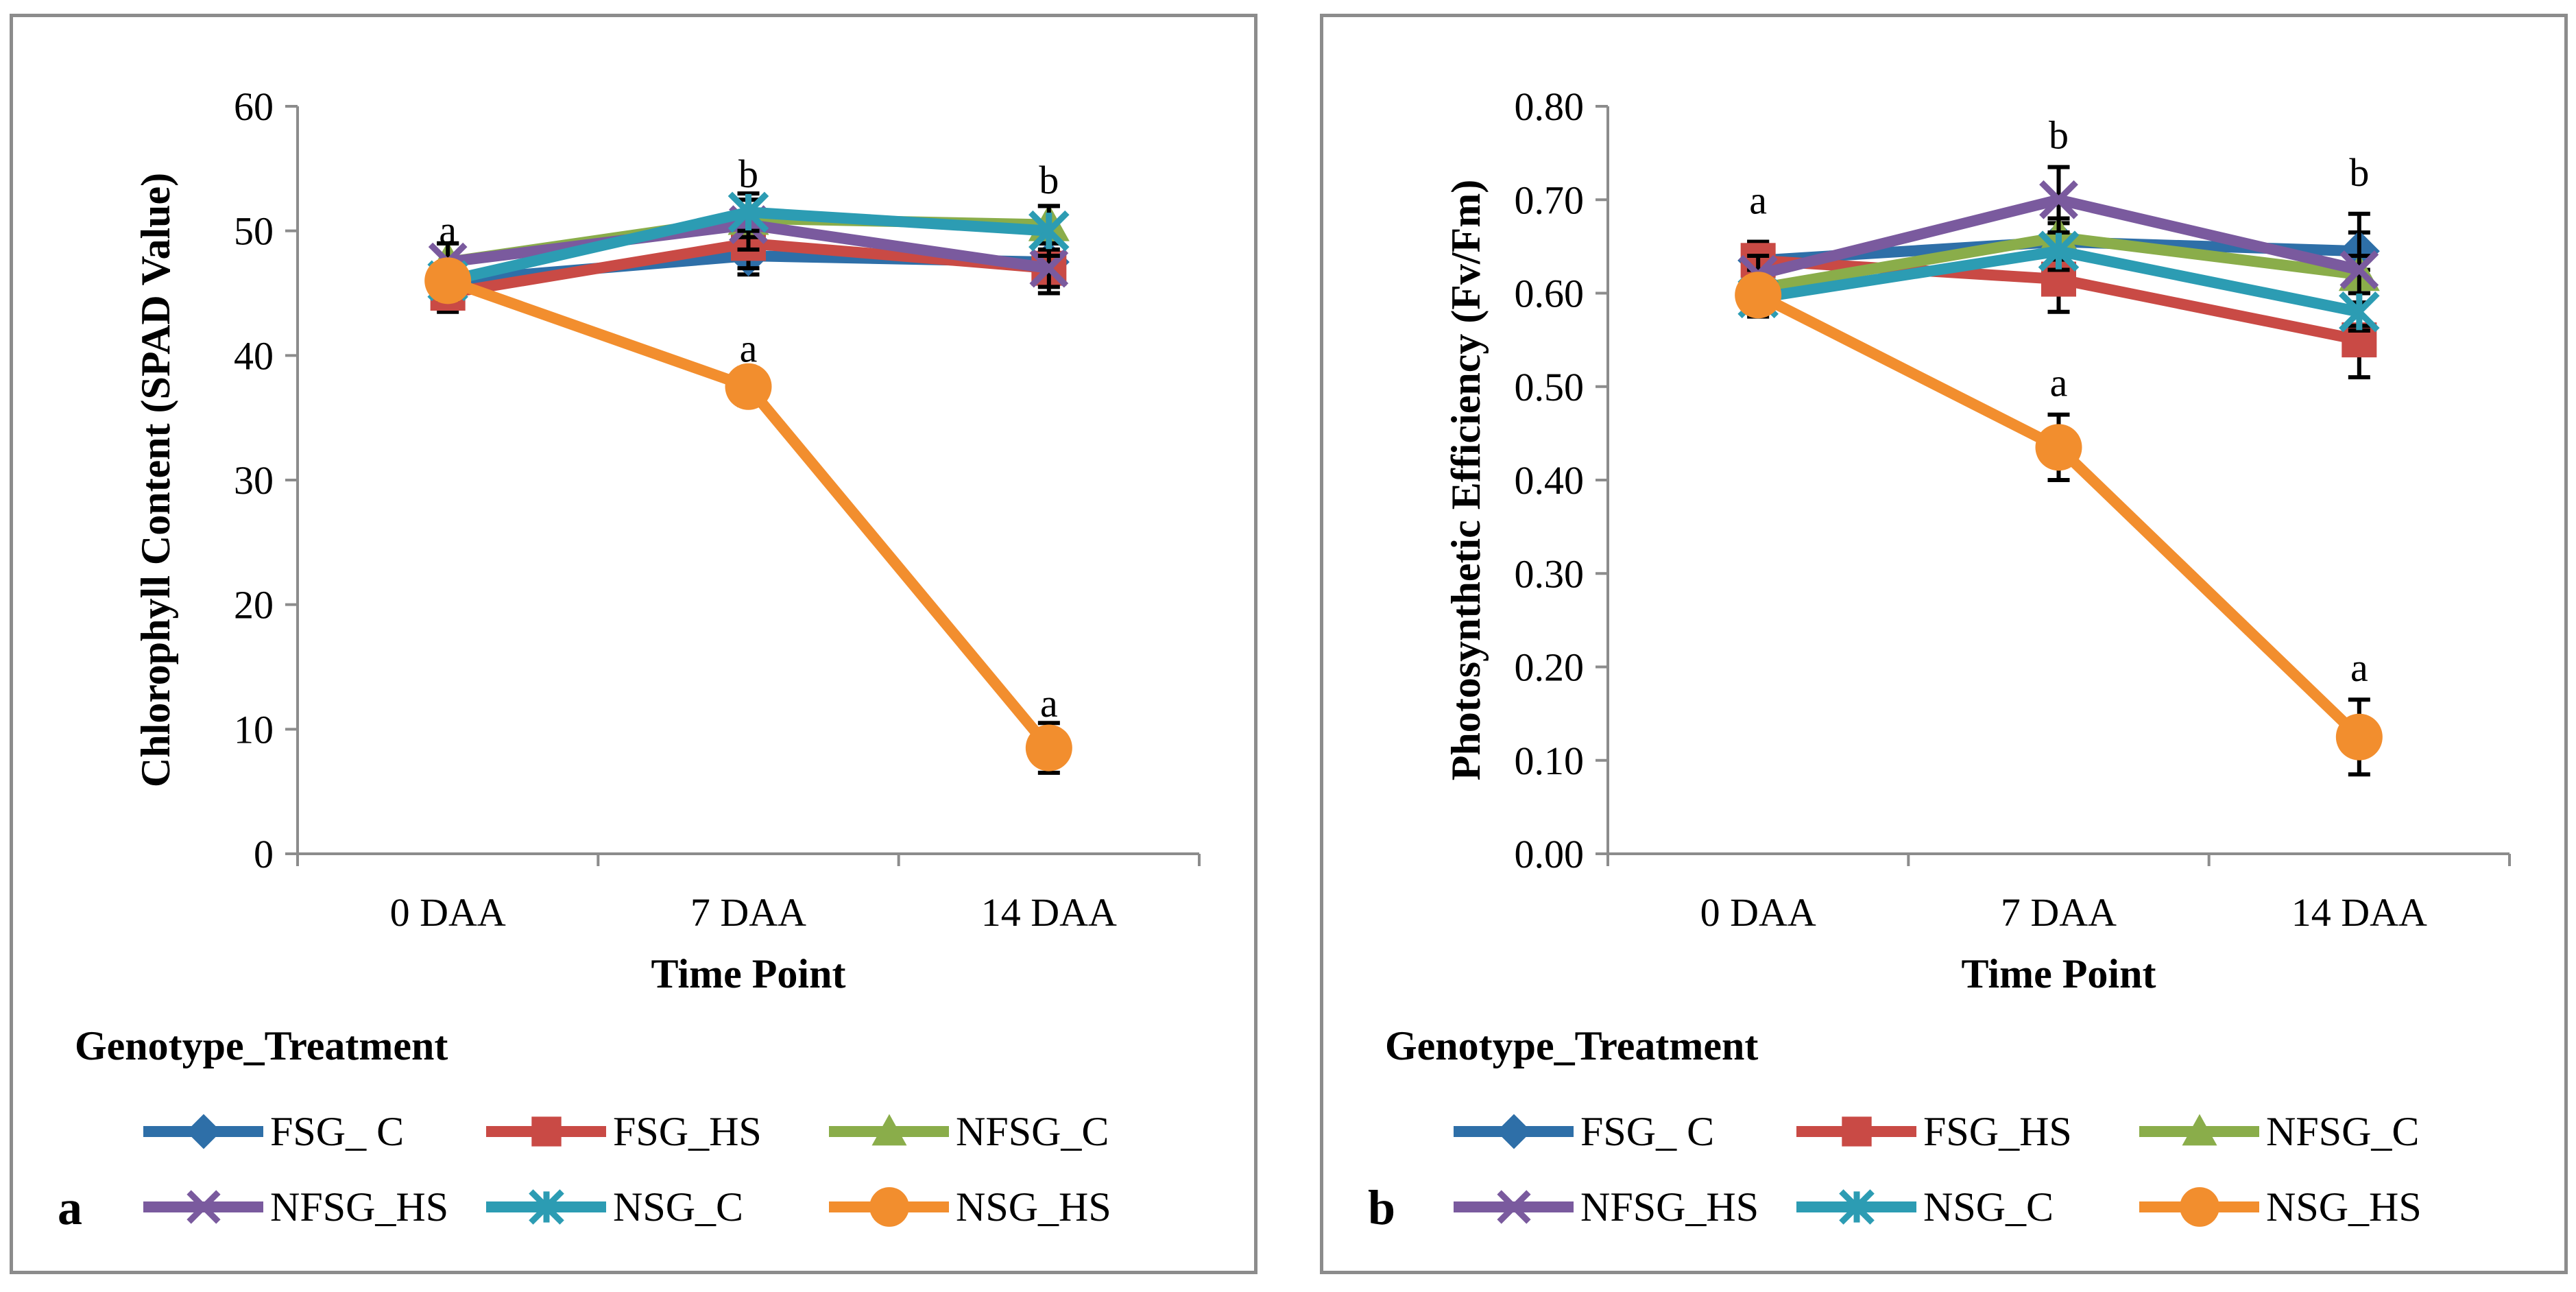 The height and width of the screenshot is (1292, 2576). I want to click on series-nsg-c, so click(749, 246).